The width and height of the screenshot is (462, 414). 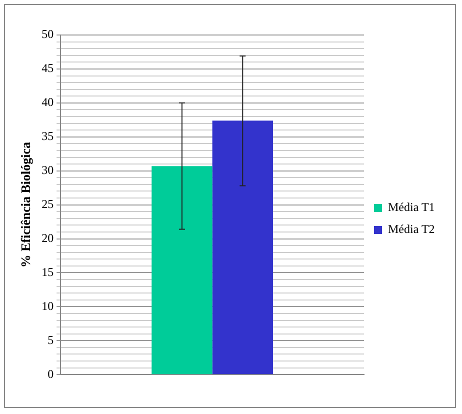 I want to click on y-axis-title: % Eficiência Biológica, so click(x=26, y=204).